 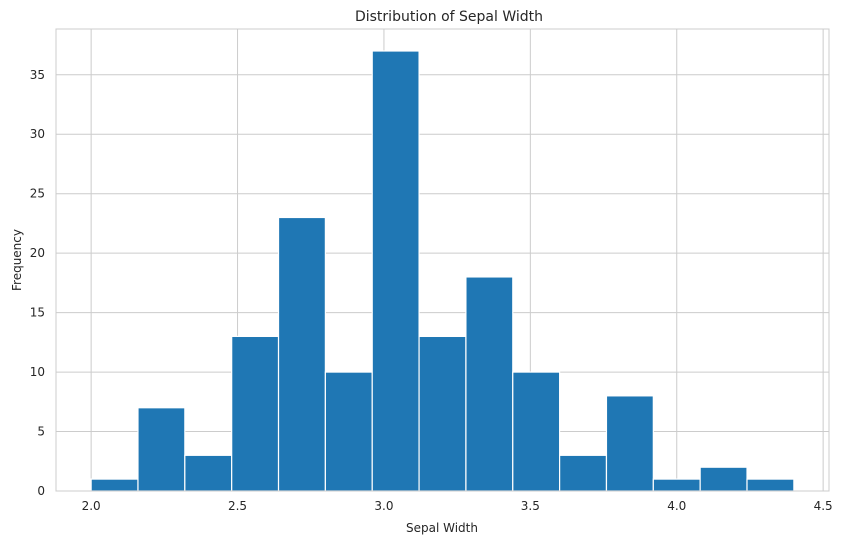 What do you see at coordinates (37, 194) in the screenshot?
I see `y-tick-label: 25` at bounding box center [37, 194].